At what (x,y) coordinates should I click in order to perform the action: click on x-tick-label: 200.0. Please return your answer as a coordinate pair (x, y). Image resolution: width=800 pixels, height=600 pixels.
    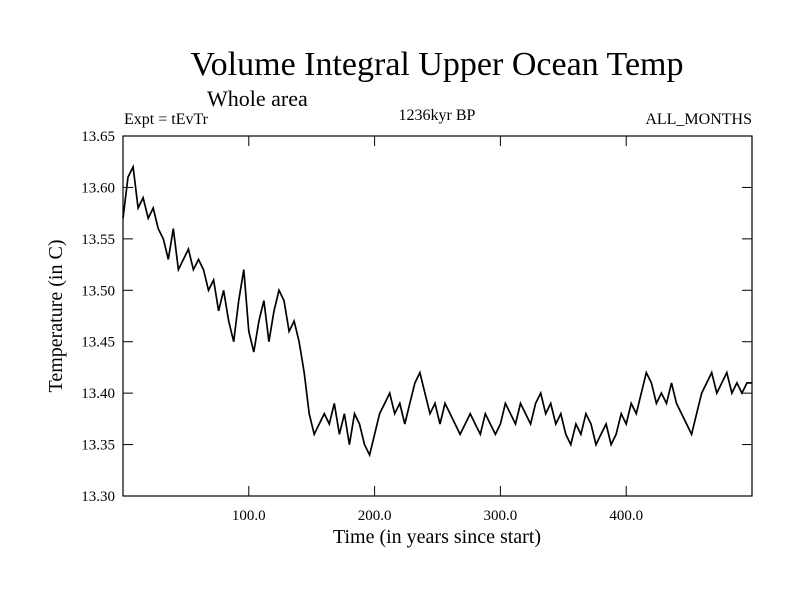
    Looking at the image, I should click on (375, 516).